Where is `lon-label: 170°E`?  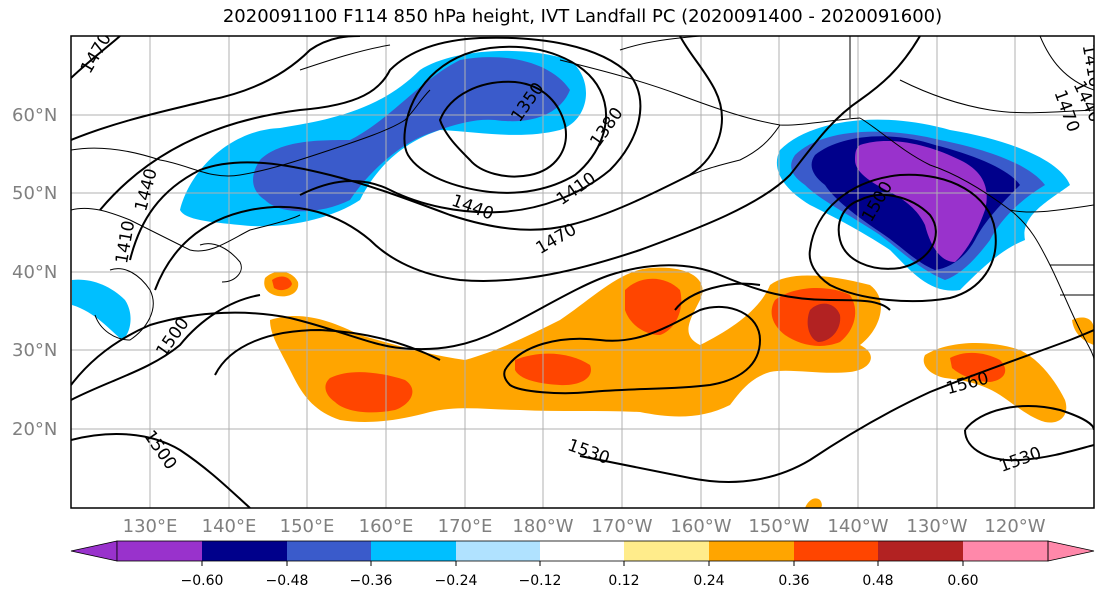
lon-label: 170°E is located at coordinates (465, 526).